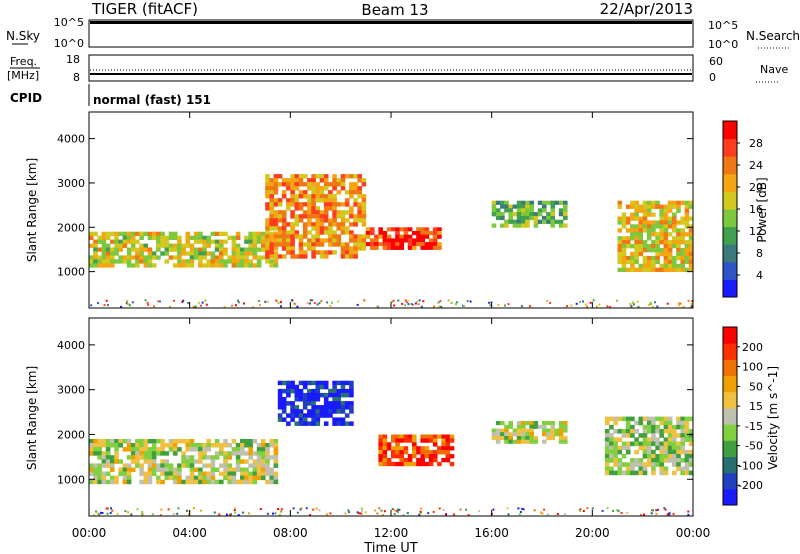  What do you see at coordinates (752, 367) in the screenshot?
I see `colorbar-tick-label: 100` at bounding box center [752, 367].